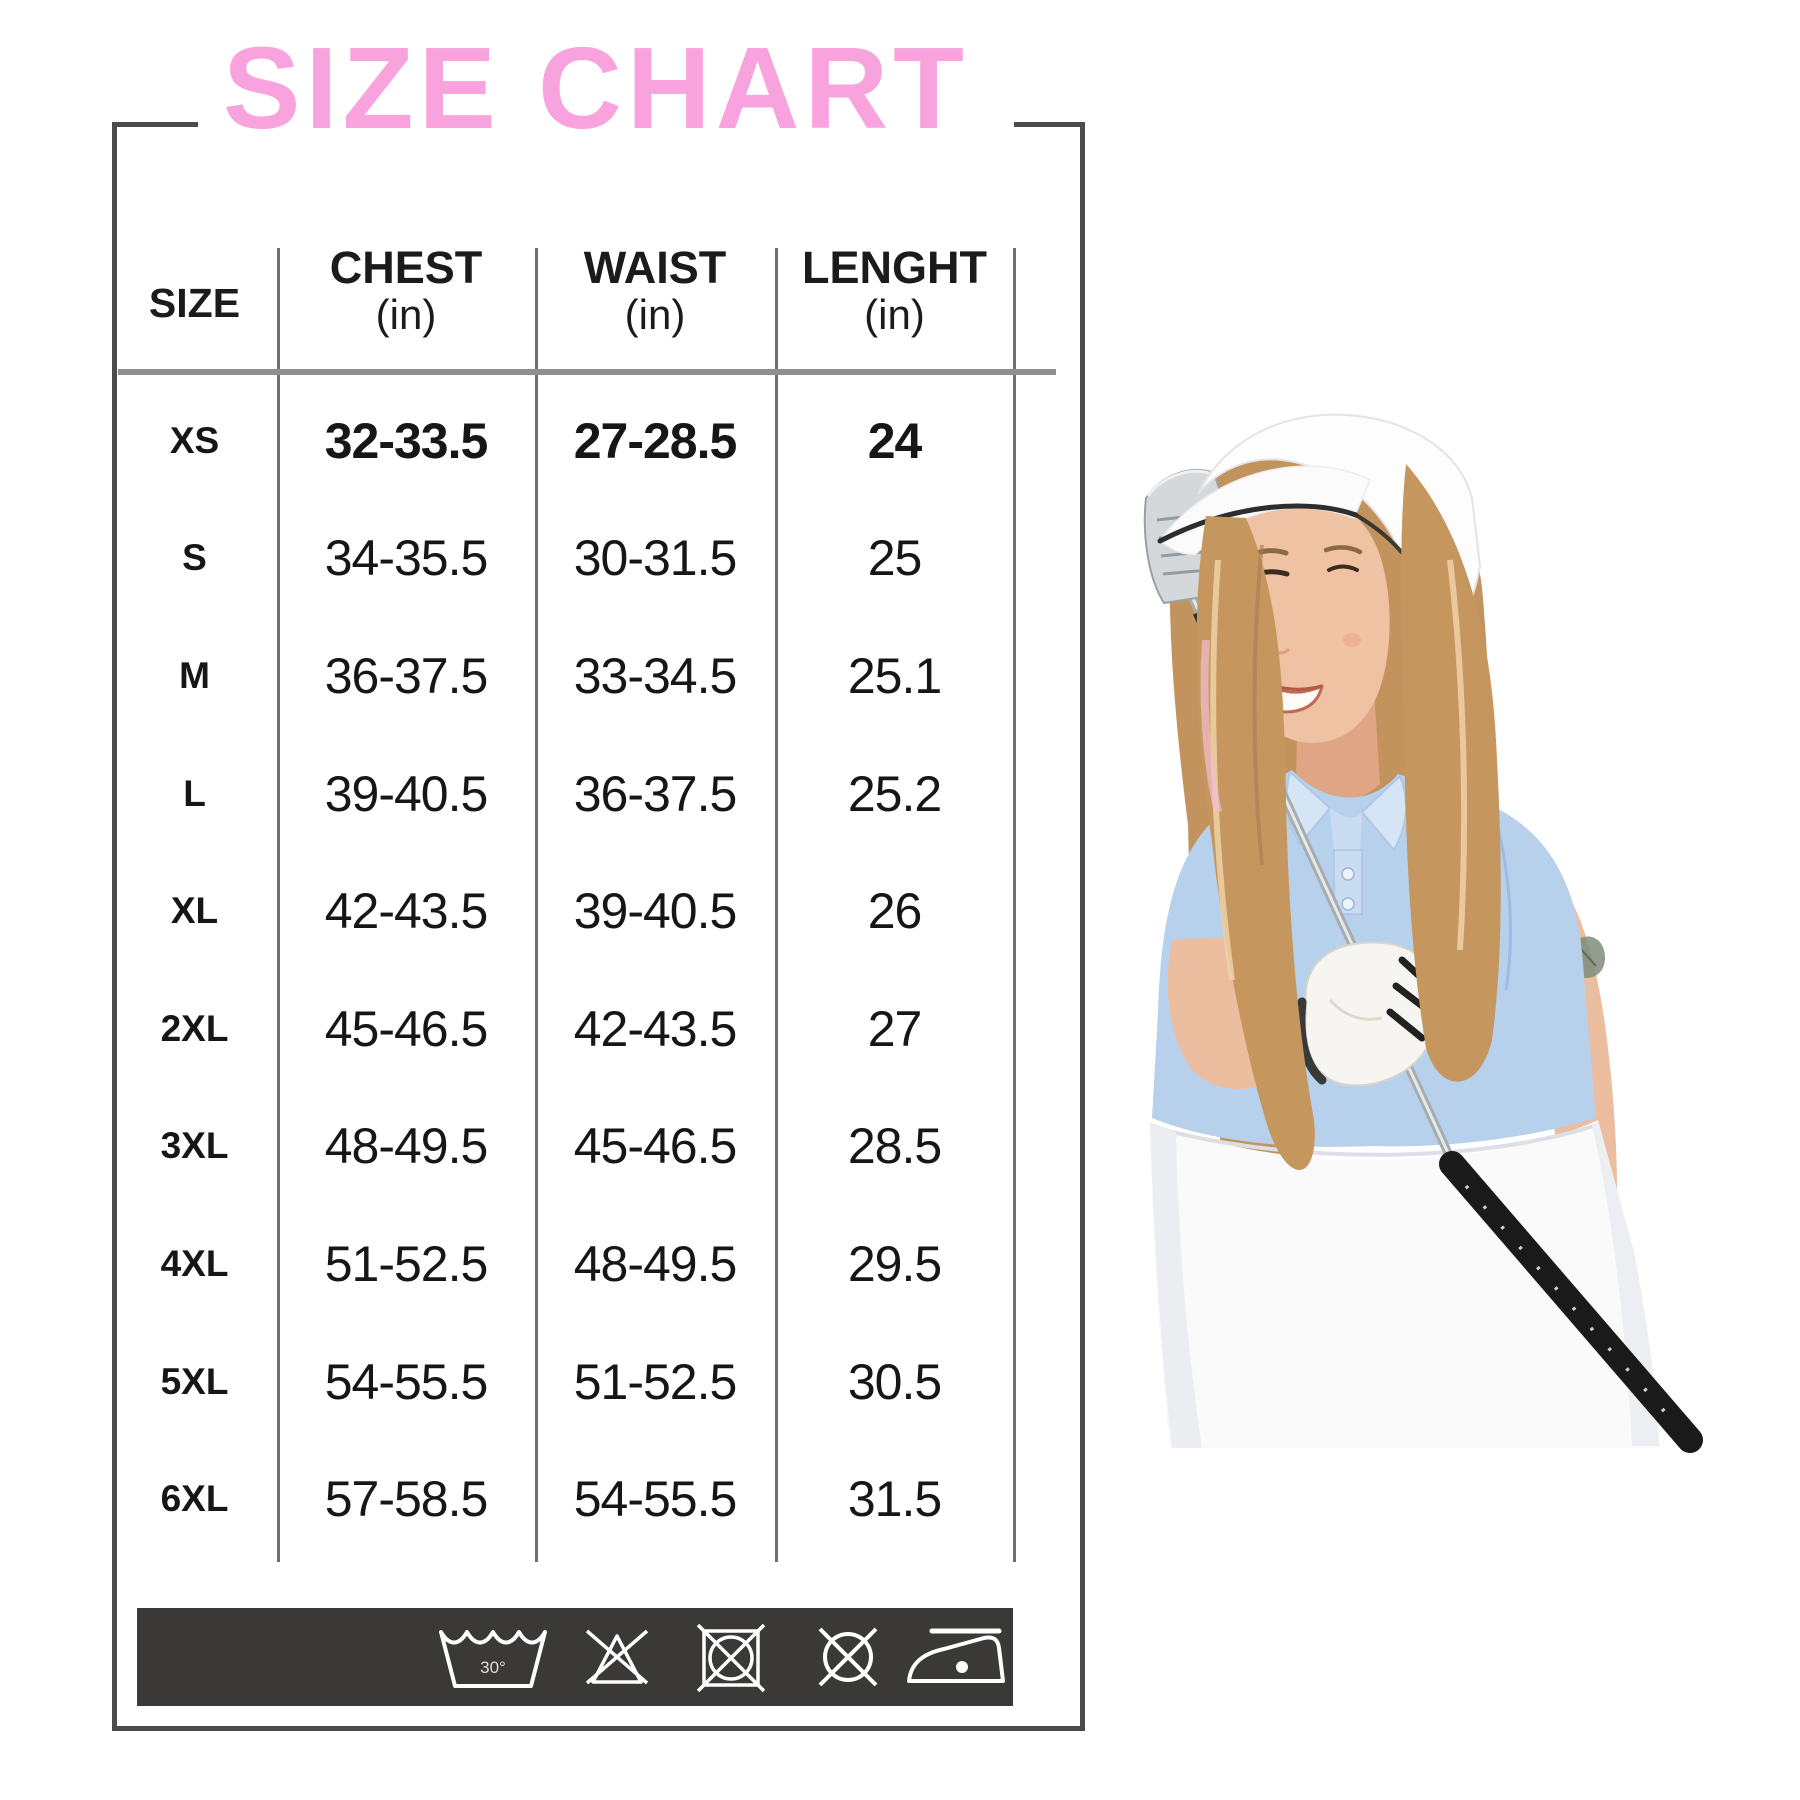  I want to click on header-size-label: SIZE, so click(194, 303).